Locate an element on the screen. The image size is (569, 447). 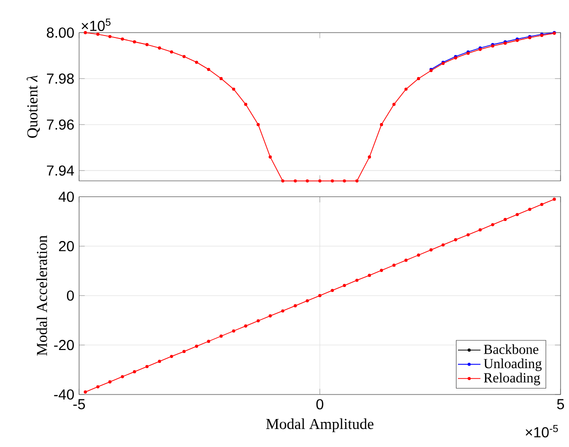
legend-label: Reloading is located at coordinates (512, 379).